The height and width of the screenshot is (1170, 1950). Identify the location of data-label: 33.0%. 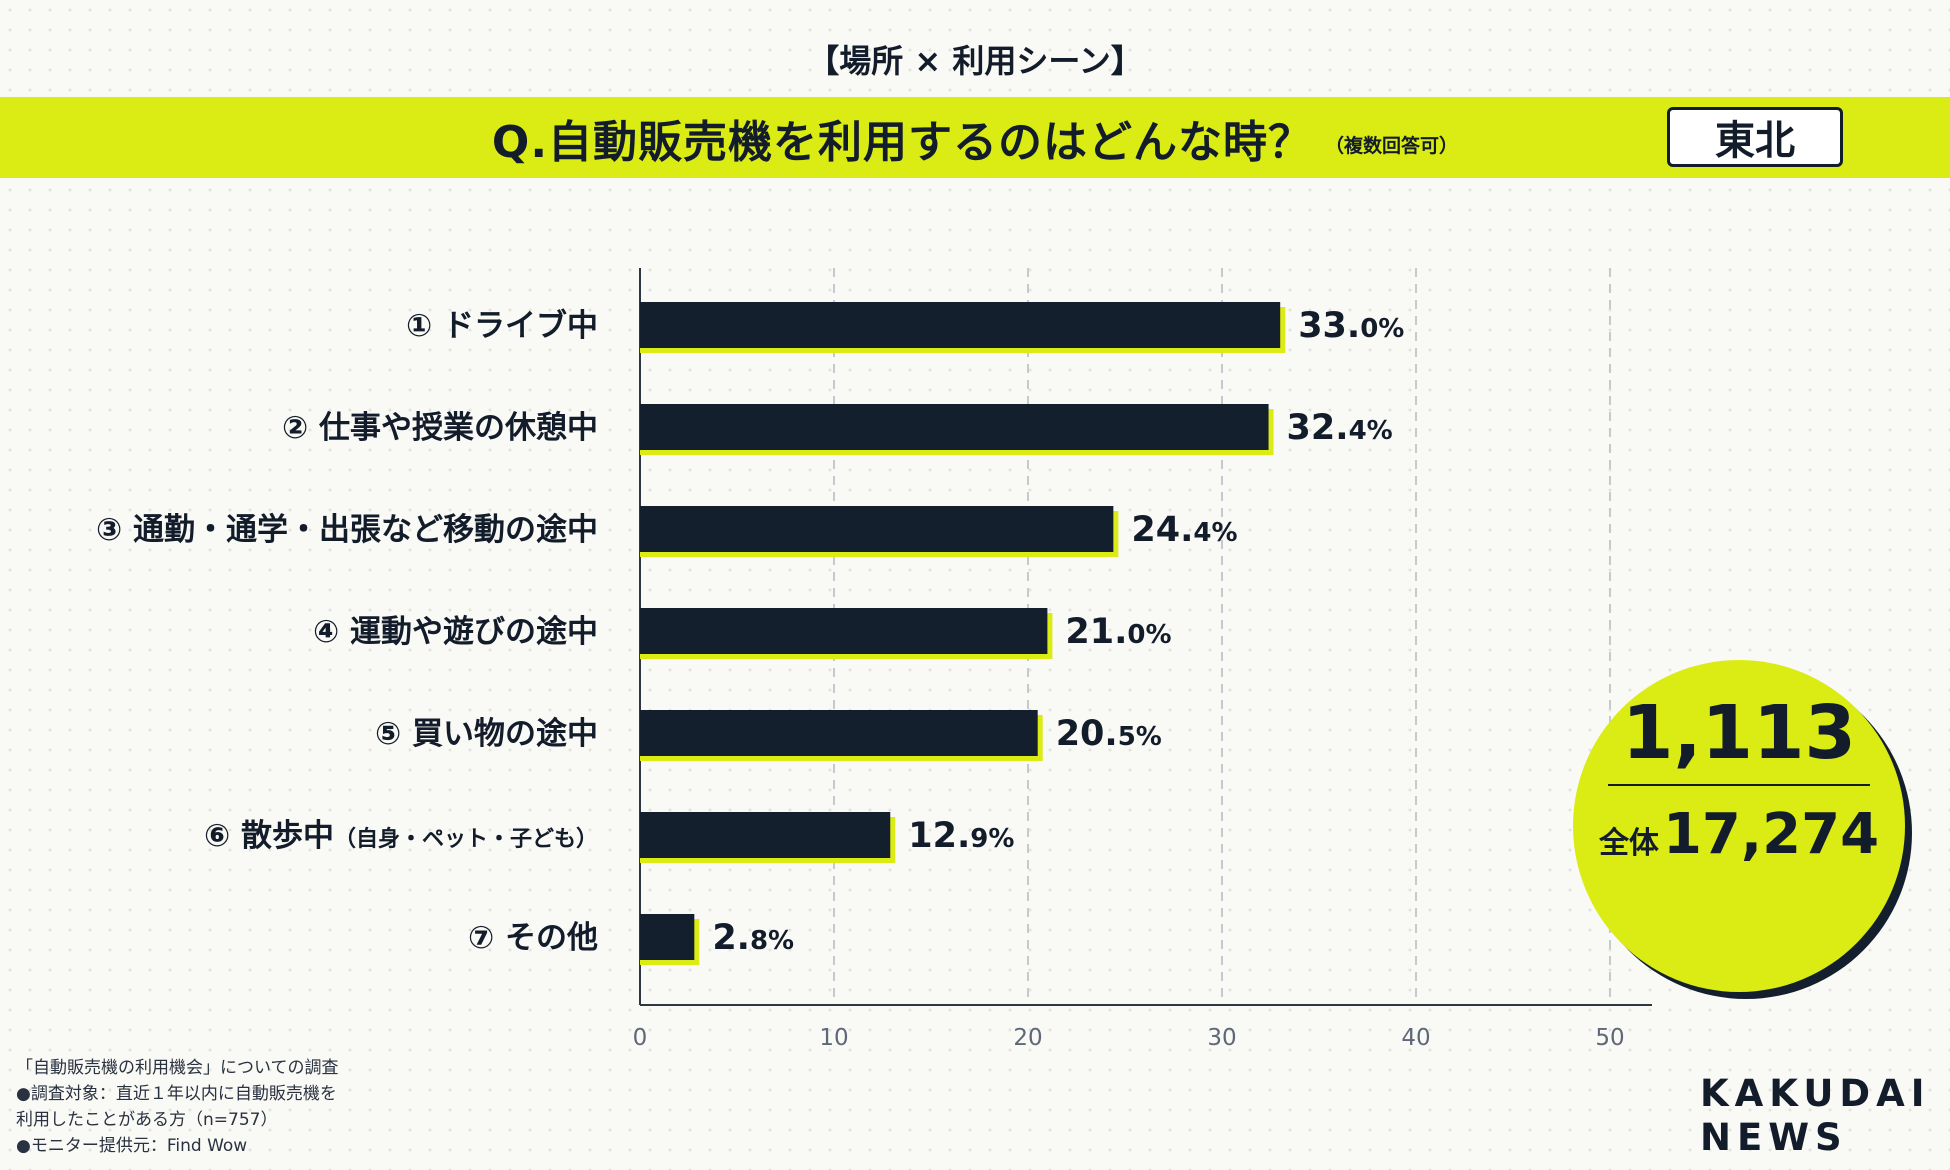
(1351, 326).